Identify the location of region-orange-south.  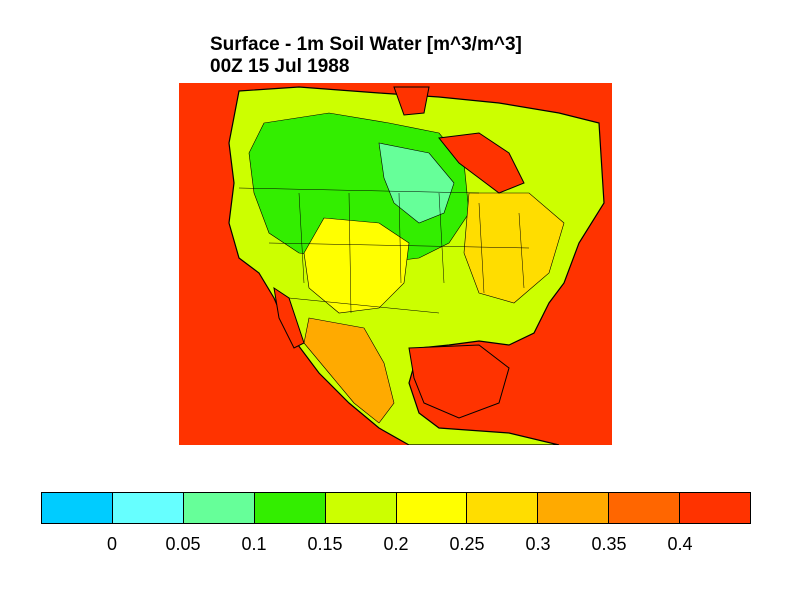
(349, 370).